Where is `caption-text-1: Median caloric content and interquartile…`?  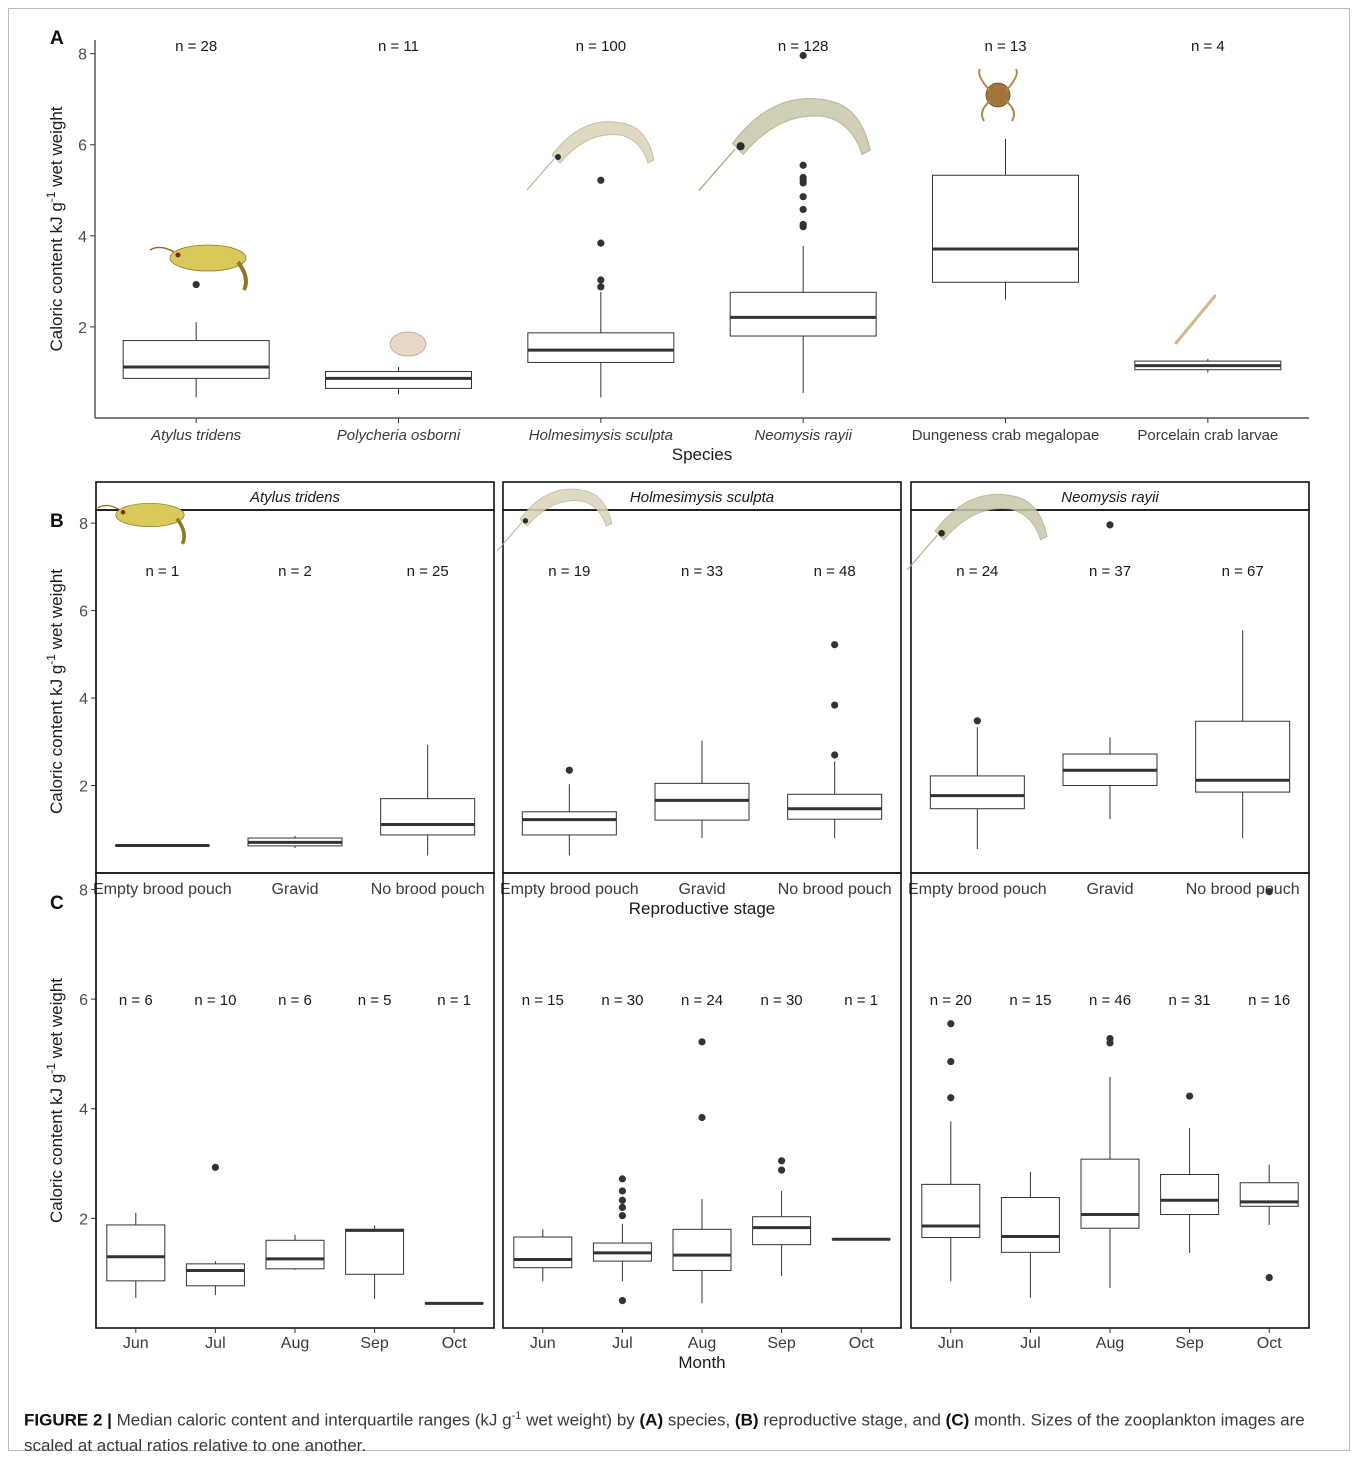
caption-text-1: Median caloric content and interquartile… is located at coordinates (311, 1420).